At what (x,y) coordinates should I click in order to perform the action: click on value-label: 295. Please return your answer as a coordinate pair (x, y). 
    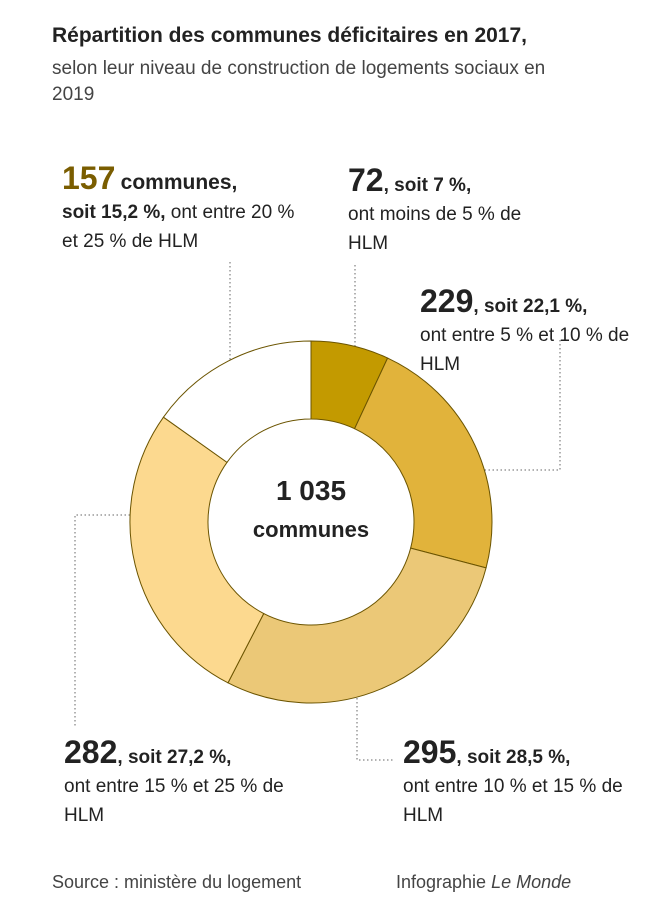
    Looking at the image, I should click on (430, 752).